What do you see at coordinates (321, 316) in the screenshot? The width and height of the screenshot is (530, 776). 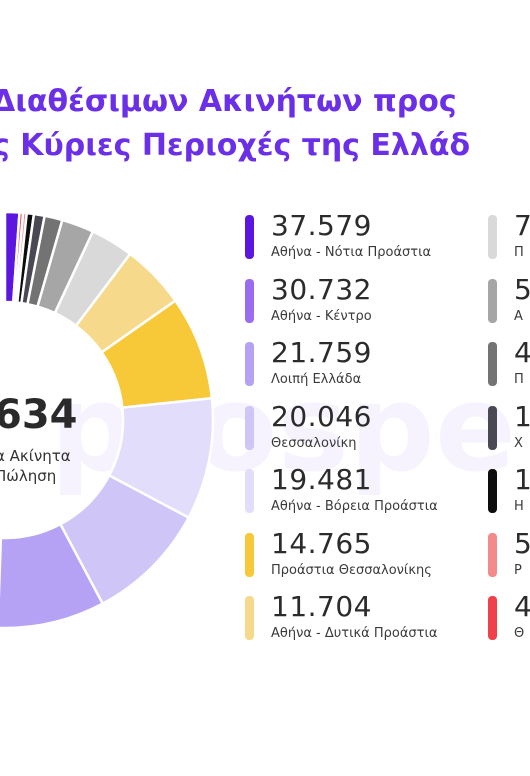 I see `legend-label: Αθήνα - Κέντρο` at bounding box center [321, 316].